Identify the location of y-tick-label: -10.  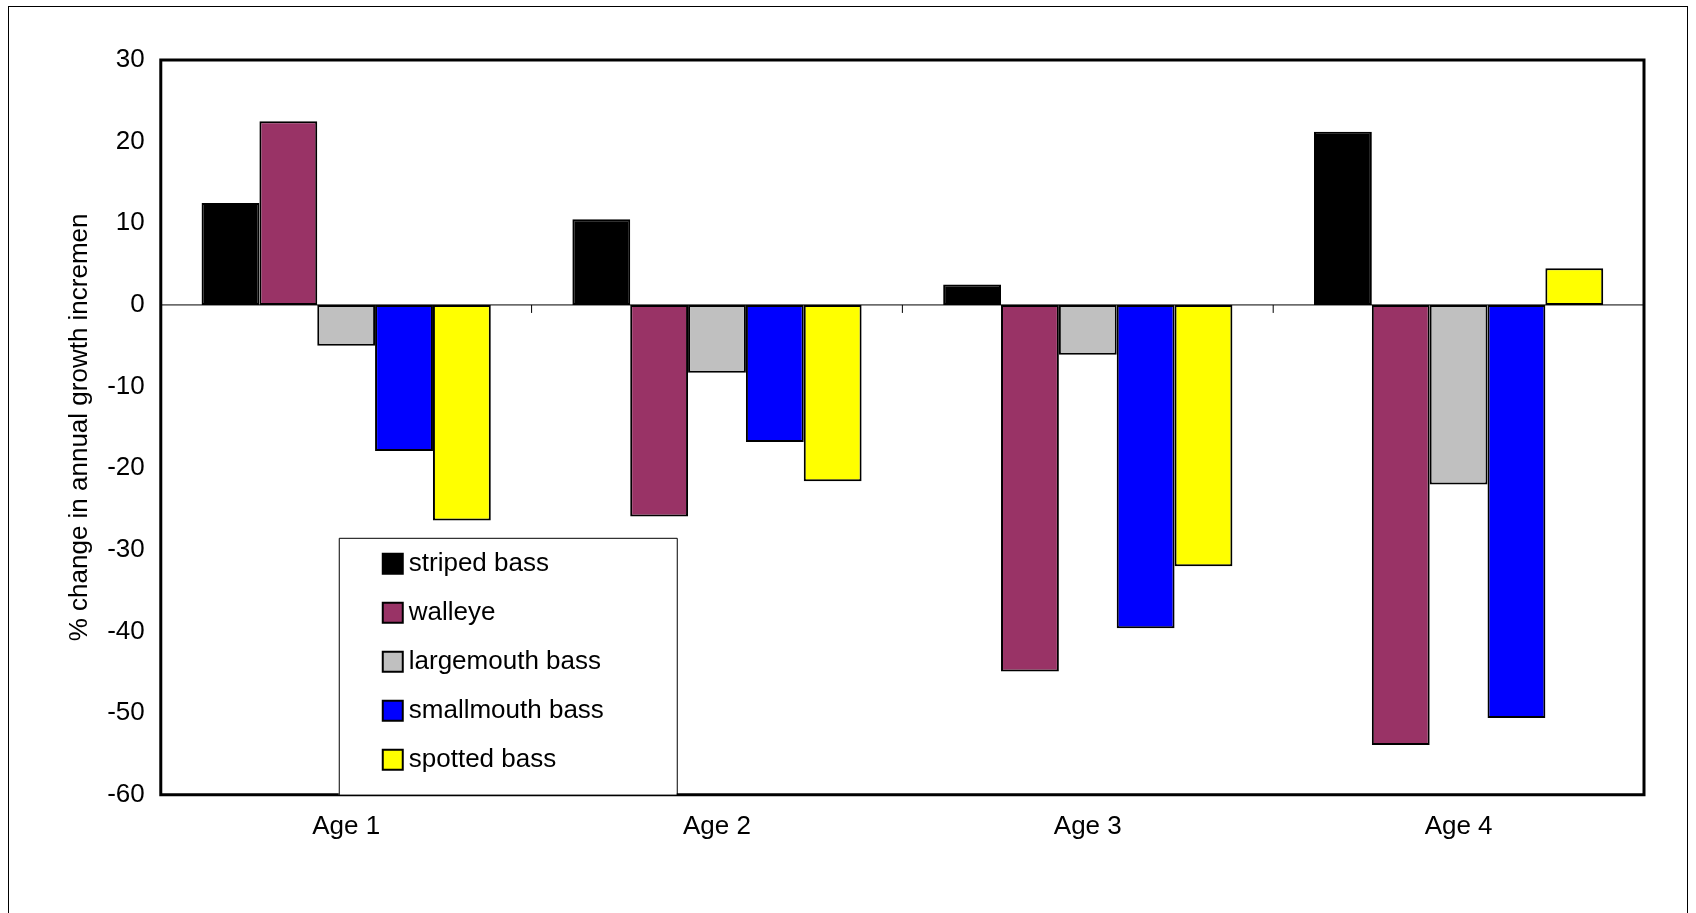
(126, 384).